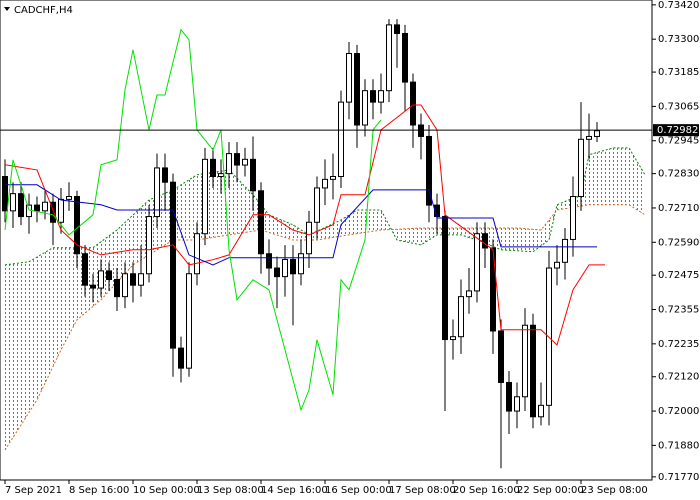  I want to click on y-tick-label: 0.72235, so click(678, 344).